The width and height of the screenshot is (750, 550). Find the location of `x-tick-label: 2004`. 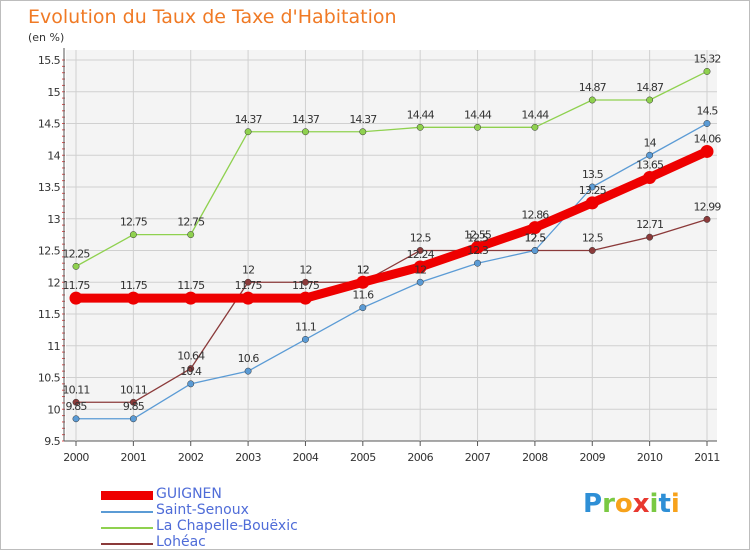

x-tick-label: 2004 is located at coordinates (306, 457).